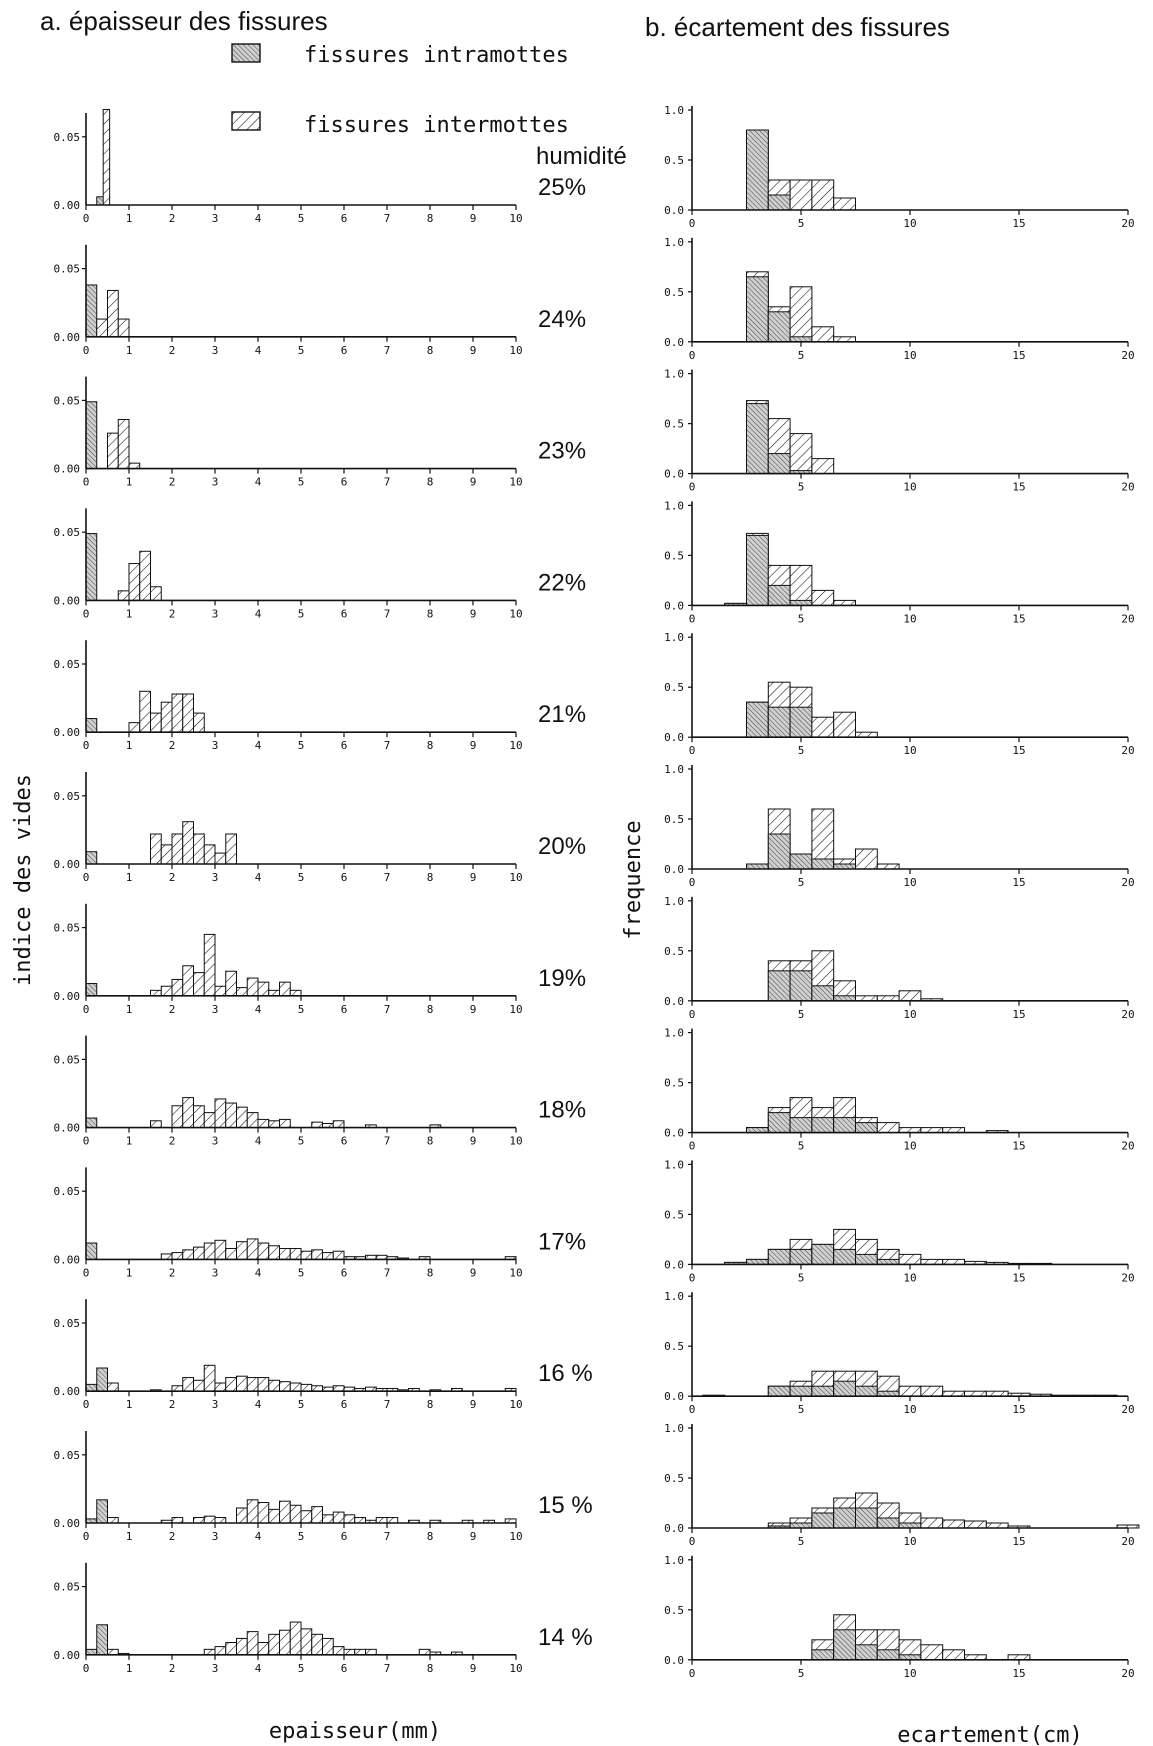 The image size is (1153, 1746). I want to click on panel-a-row: 0 1 2 3 4 5 6 7 8 9 10 0.00 0.05 24%, so click(320, 300).